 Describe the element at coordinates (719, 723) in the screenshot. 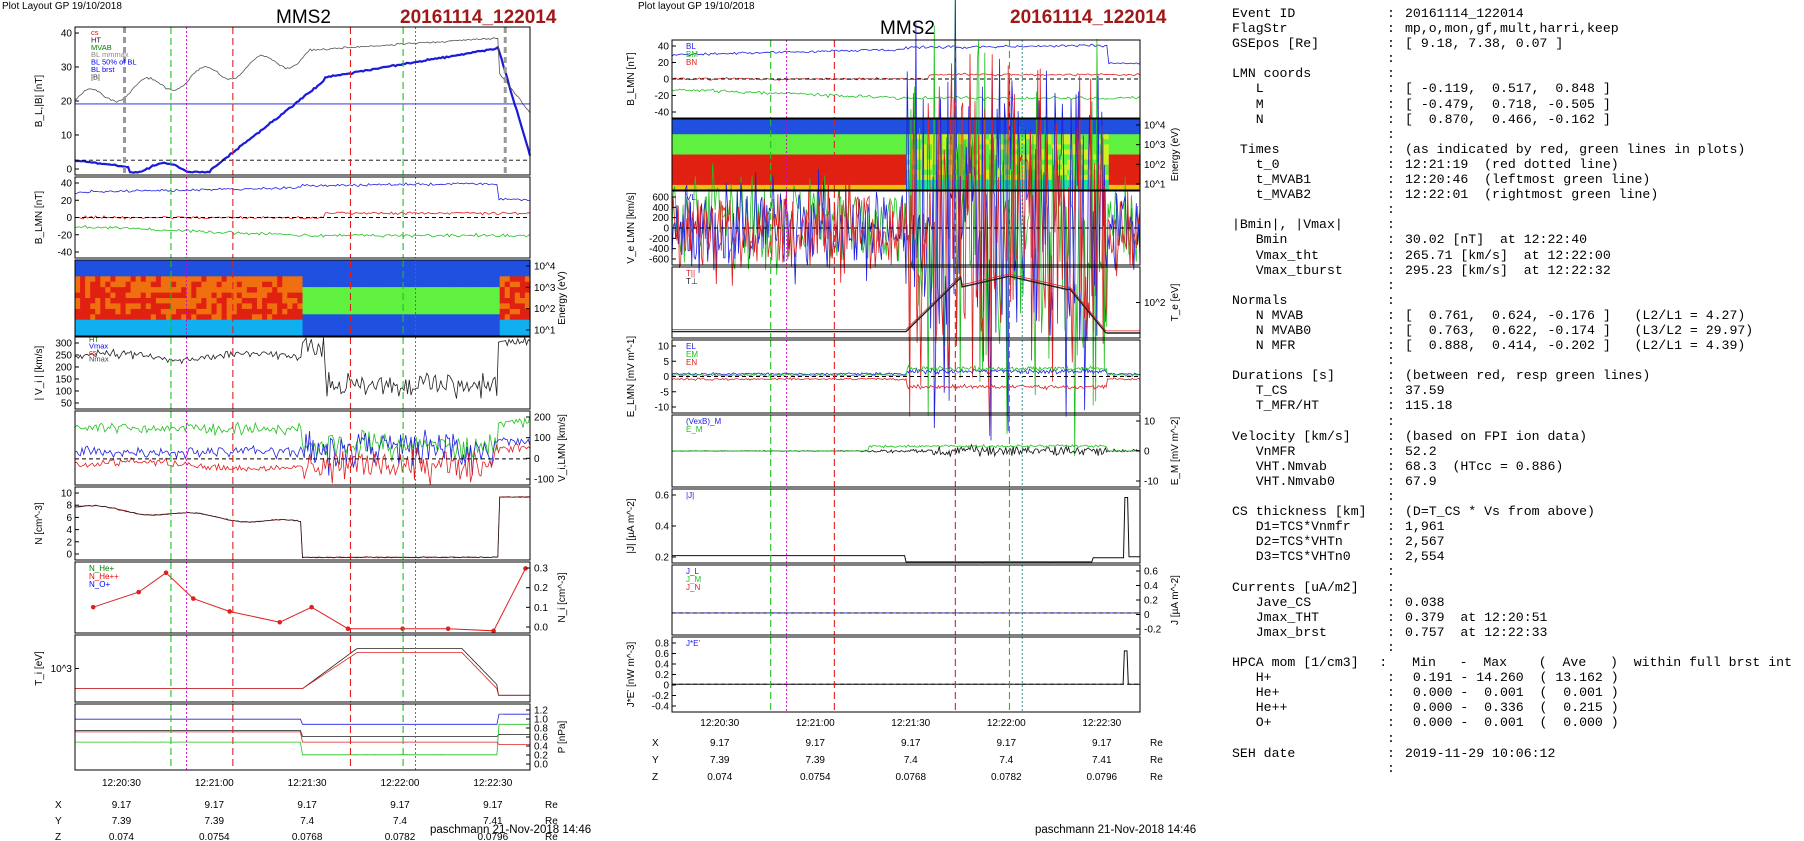

I see `mid-time-tick: 12:20:30` at that location.